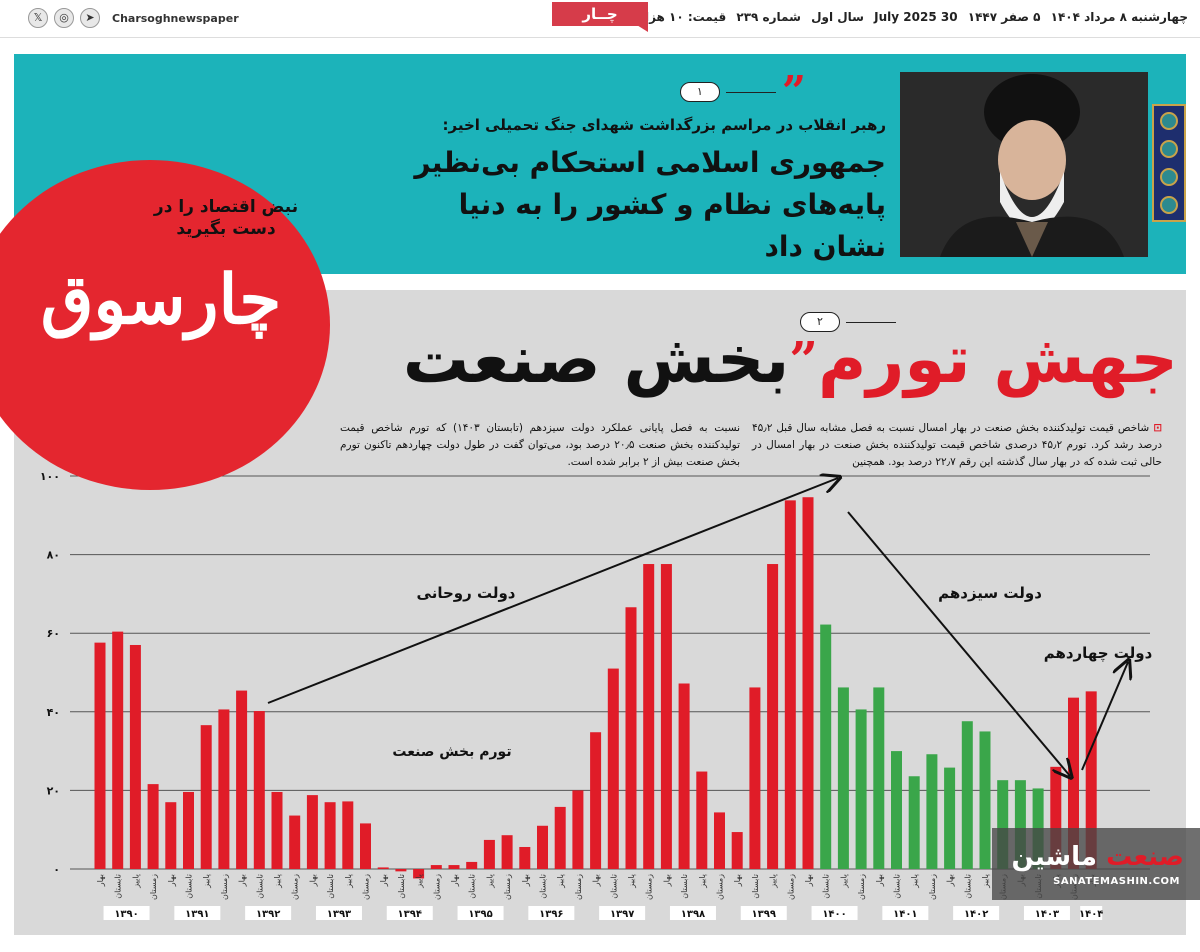 The image size is (1200, 952). Describe the element at coordinates (1047, 914) in the screenshot. I see `year-label: ۱۴۰۳` at that location.